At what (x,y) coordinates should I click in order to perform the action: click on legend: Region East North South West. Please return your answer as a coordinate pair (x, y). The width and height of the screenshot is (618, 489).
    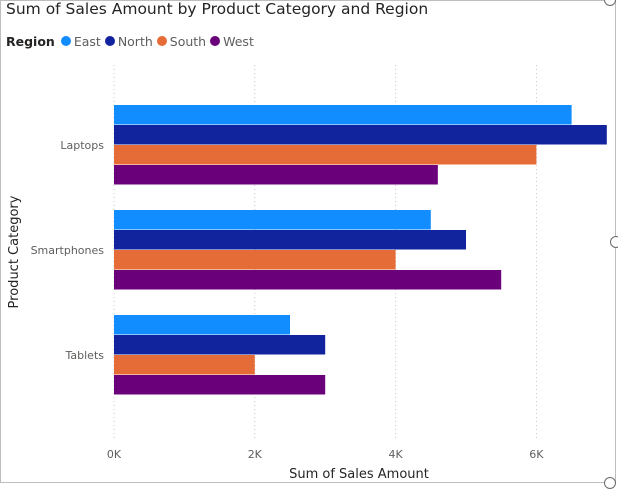
    Looking at the image, I should click on (132, 41).